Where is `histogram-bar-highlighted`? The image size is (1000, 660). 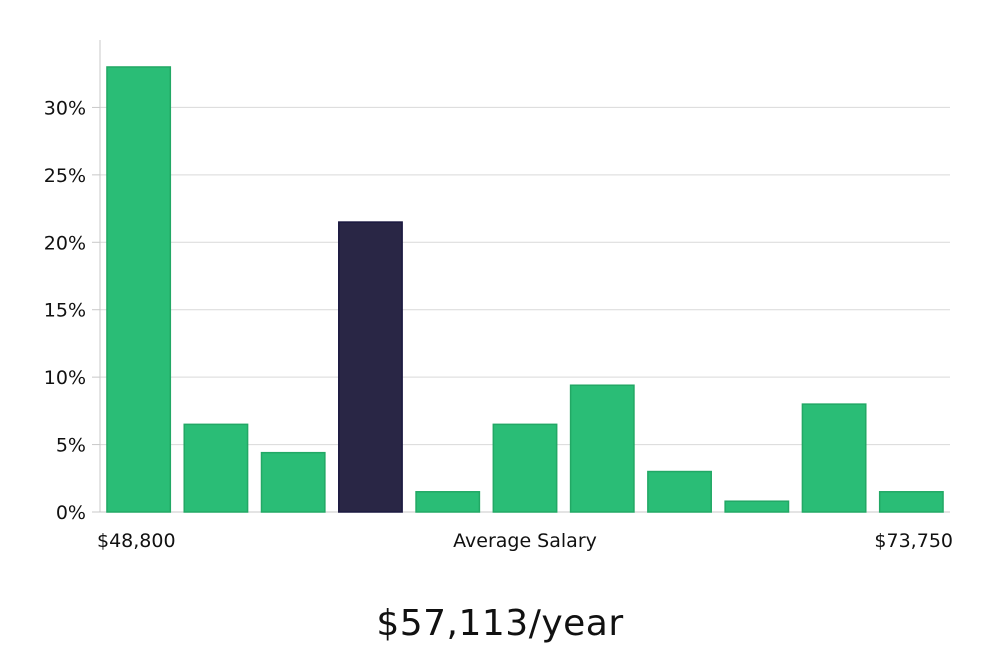 histogram-bar-highlighted is located at coordinates (370, 367).